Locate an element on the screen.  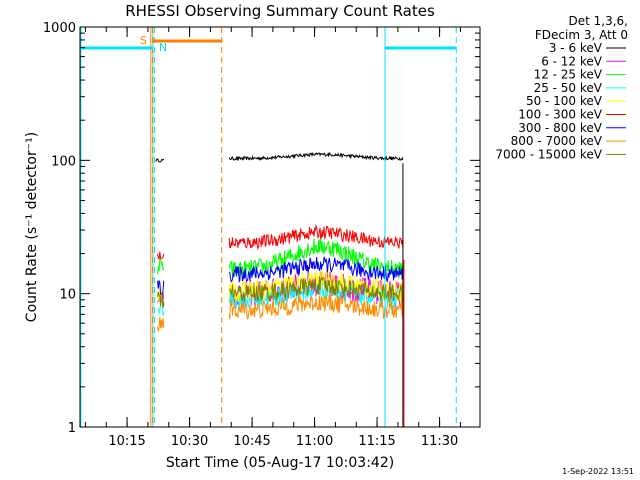
x-tick-label: 11:15 is located at coordinates (376, 441).